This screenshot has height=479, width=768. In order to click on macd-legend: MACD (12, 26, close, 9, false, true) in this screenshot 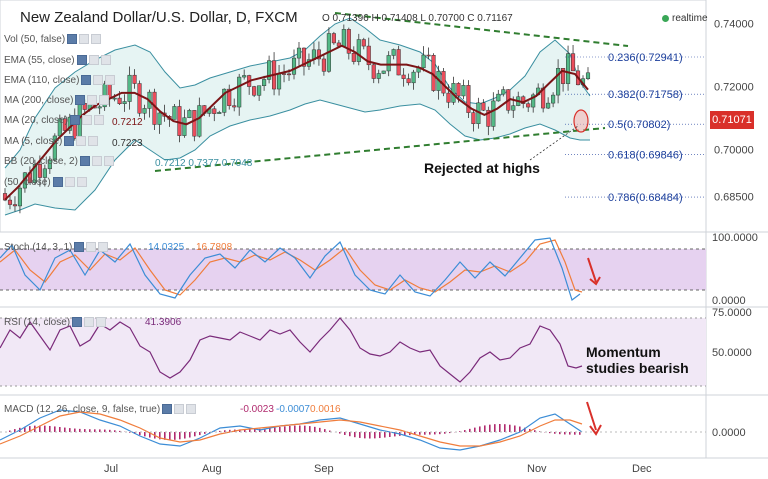, I will do `click(100, 409)`.